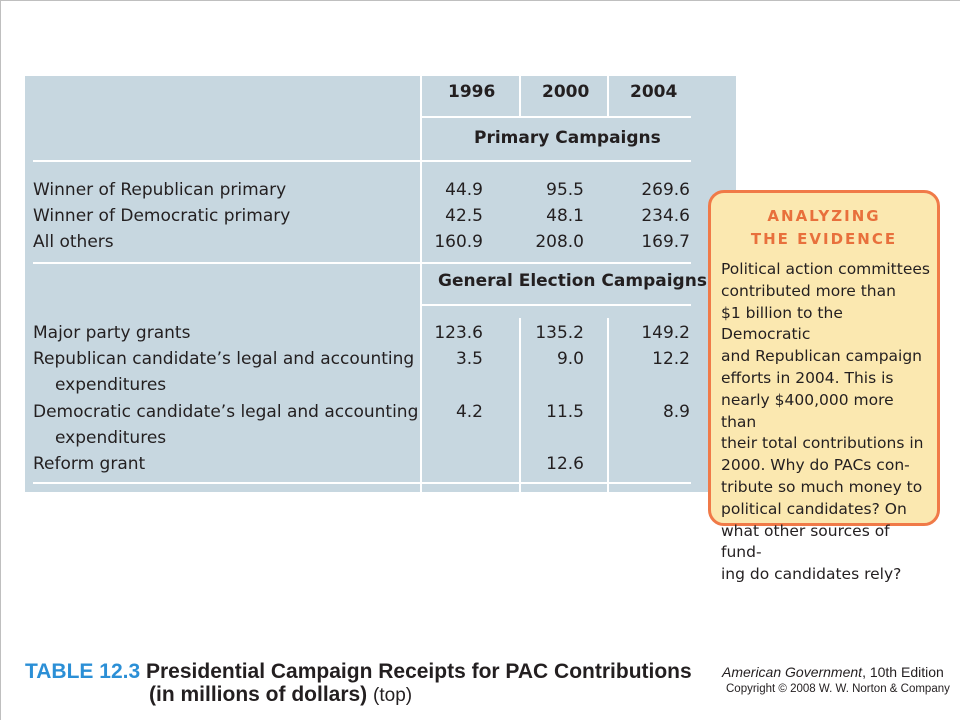 Image resolution: width=960 pixels, height=720 pixels. Describe the element at coordinates (676, 412) in the screenshot. I see `cell-2004: 8.9` at that location.